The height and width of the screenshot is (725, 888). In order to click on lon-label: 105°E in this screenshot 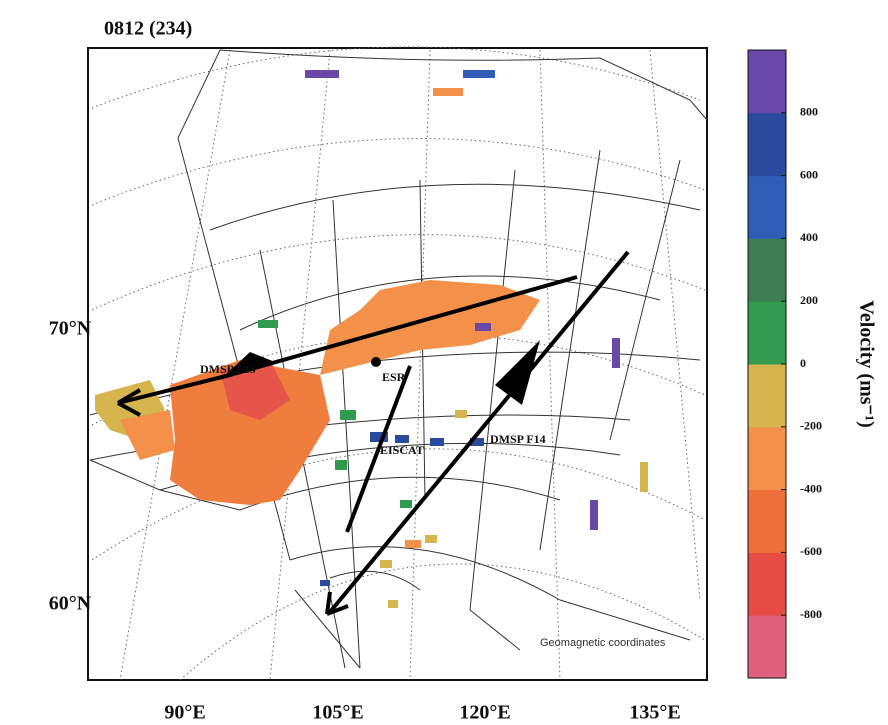, I will do `click(337, 713)`.